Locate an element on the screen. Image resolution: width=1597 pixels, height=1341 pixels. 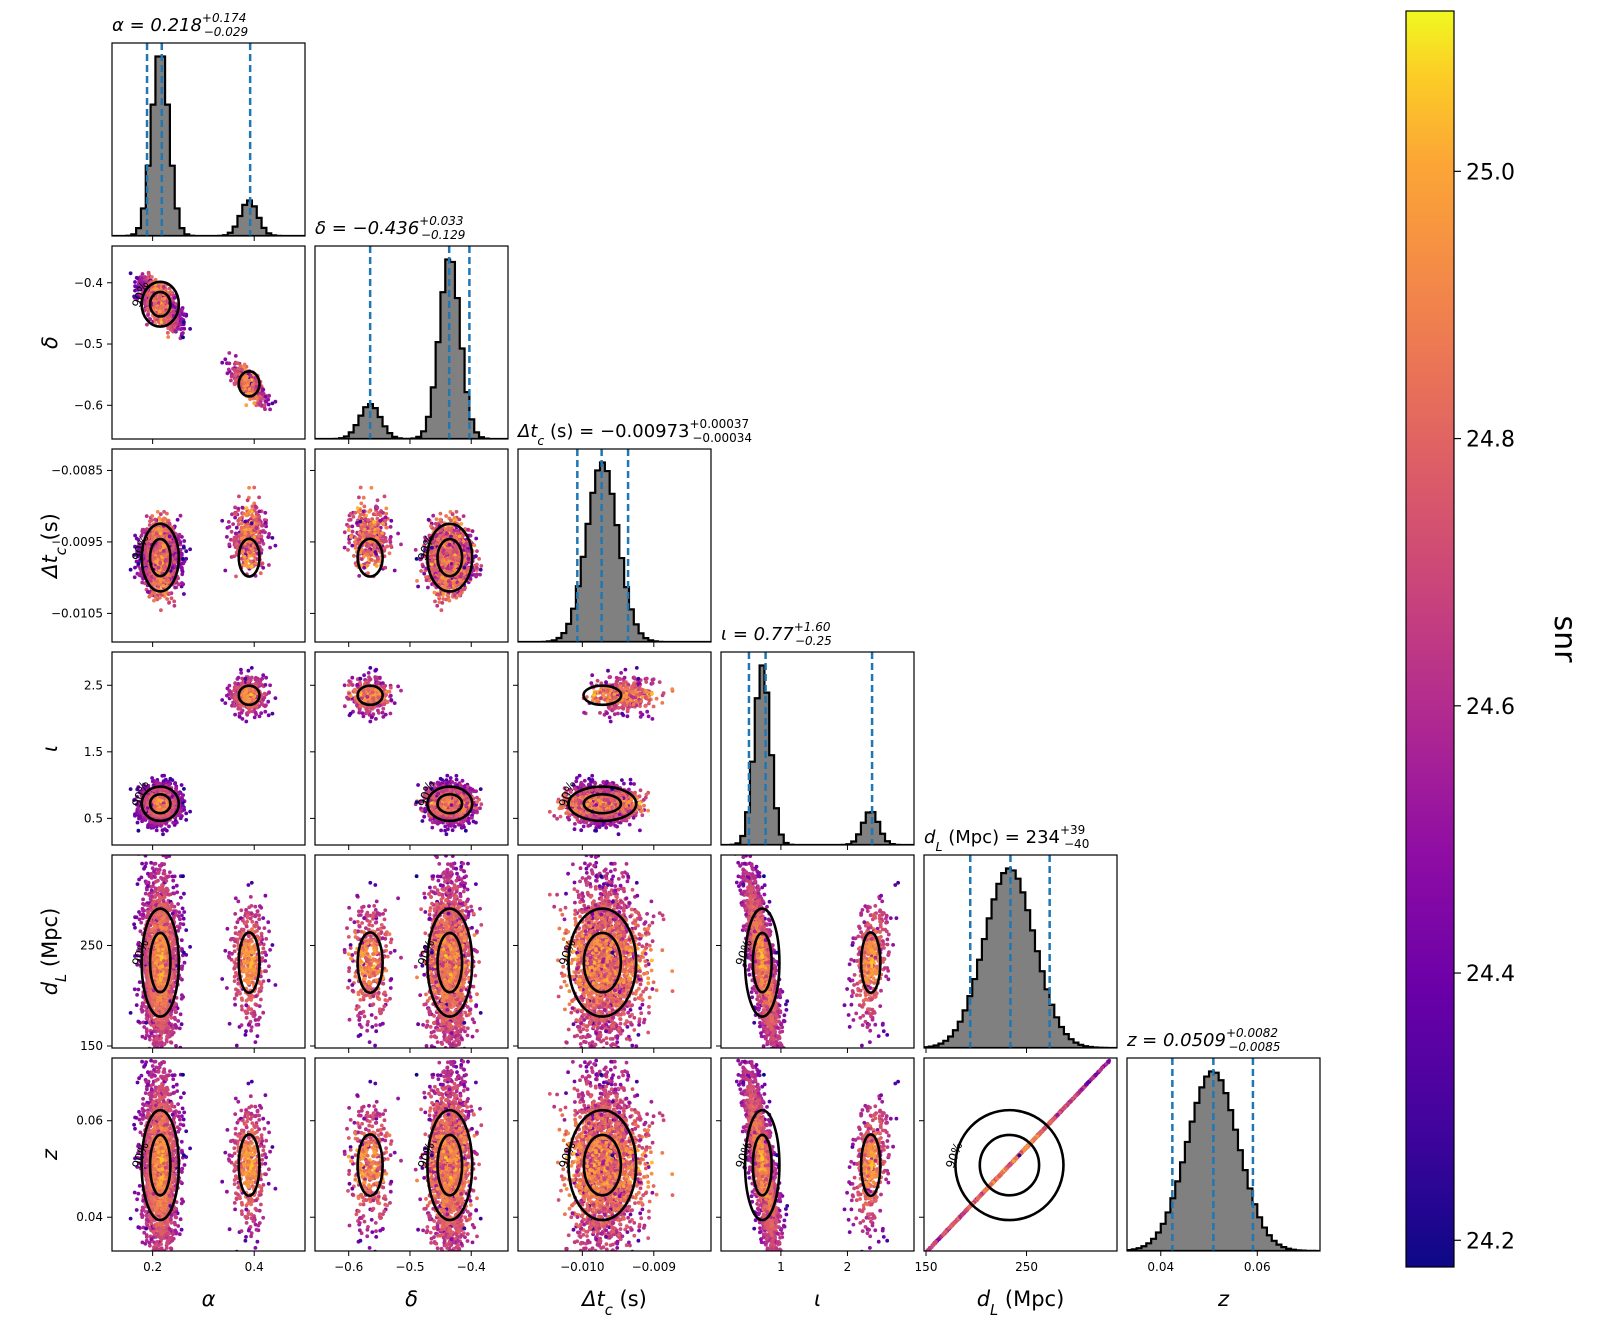
y-tick-label: −0.0105 is located at coordinates (77, 613).